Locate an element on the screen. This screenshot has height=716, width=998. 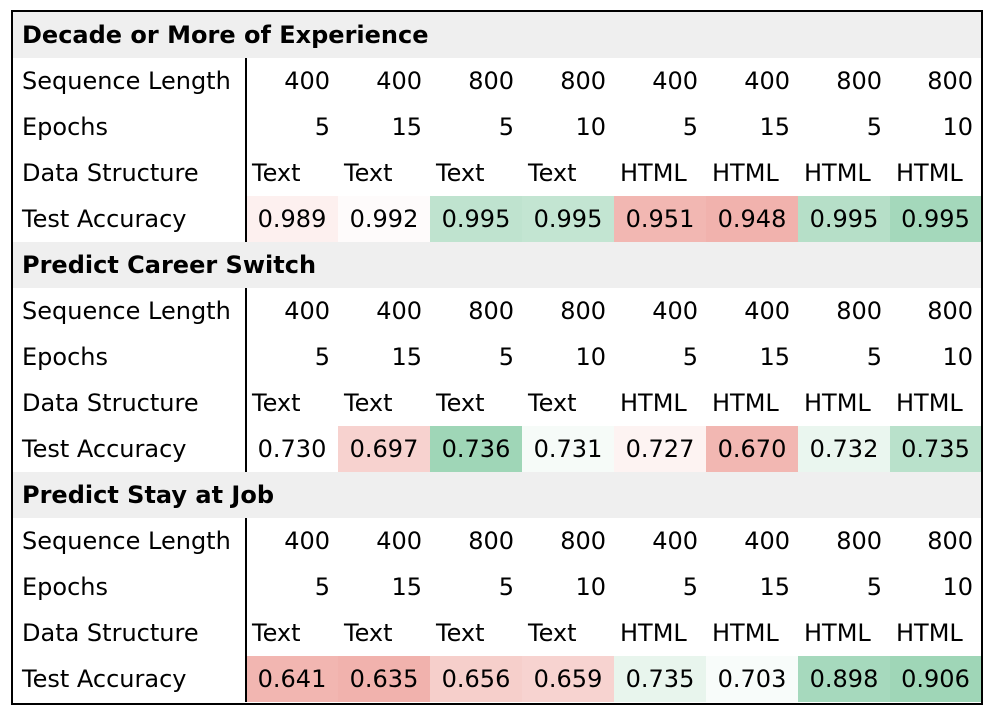
cell-test-accuracy: 0.898 is located at coordinates (844, 679).